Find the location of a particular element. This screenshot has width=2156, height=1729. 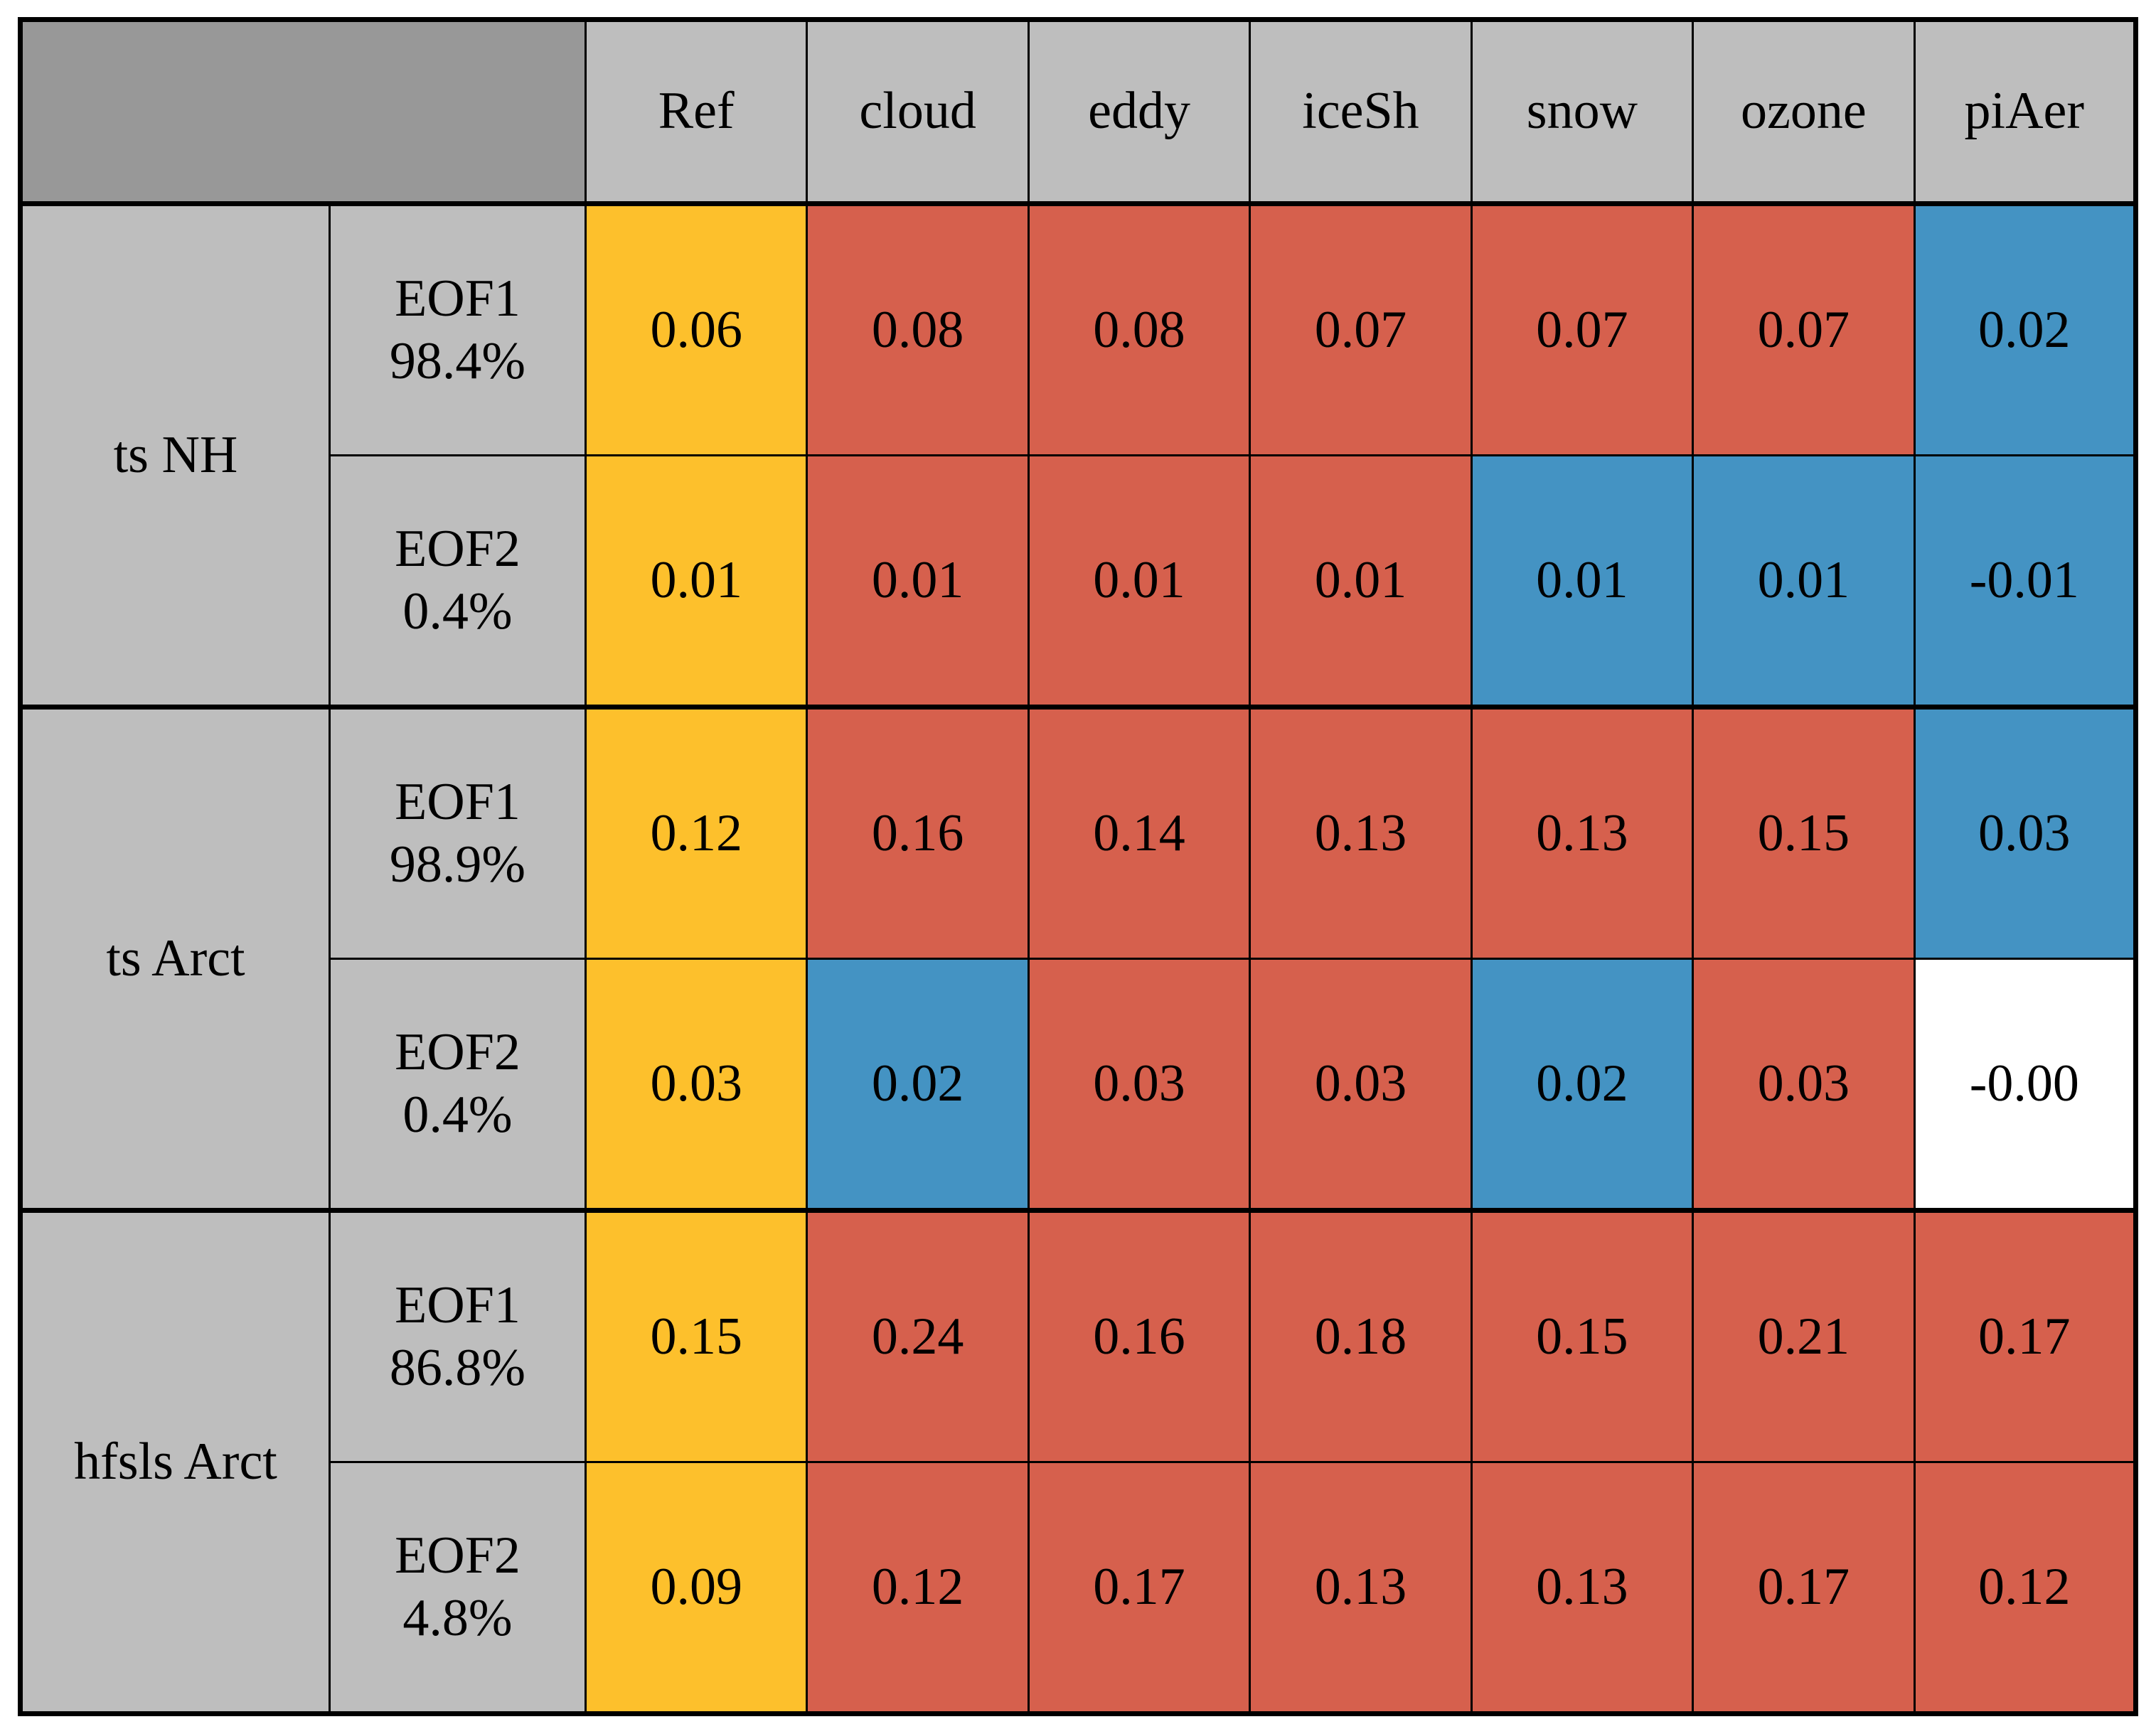

row-group-label-hfsls-arct: hfsls Arct is located at coordinates (175, 1462).